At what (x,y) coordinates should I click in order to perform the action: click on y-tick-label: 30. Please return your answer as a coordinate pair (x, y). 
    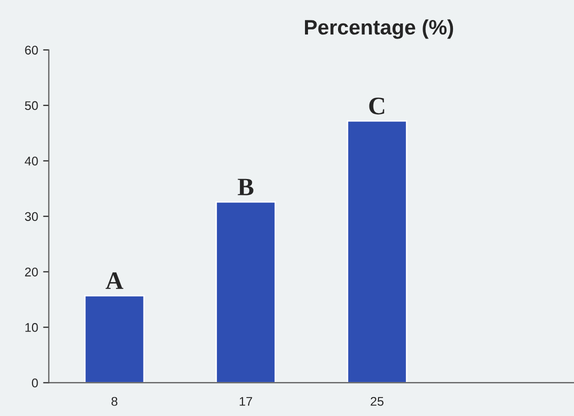
    Looking at the image, I should click on (31, 216).